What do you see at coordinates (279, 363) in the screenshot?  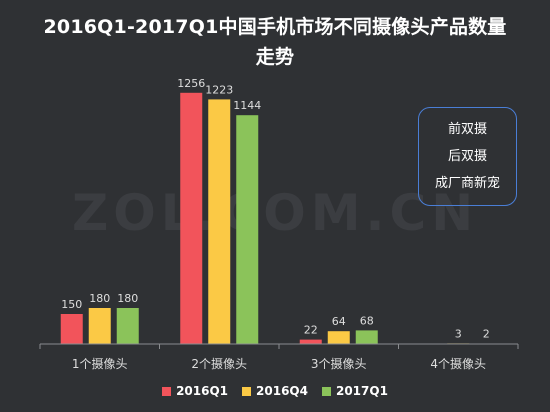 I see `category-labels-group: 1个摄像头 2个摄像头 3个摄像头 4个摄像头` at bounding box center [279, 363].